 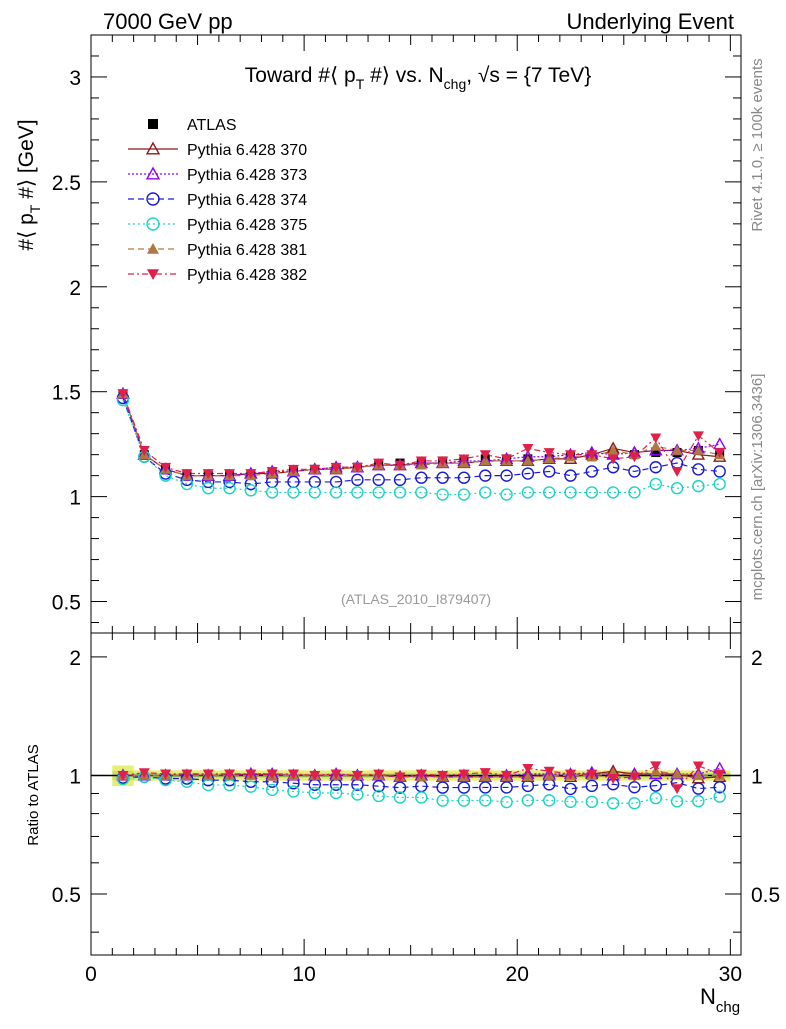 I want to click on legend-label: Pythia 6.428 370, so click(x=247, y=150).